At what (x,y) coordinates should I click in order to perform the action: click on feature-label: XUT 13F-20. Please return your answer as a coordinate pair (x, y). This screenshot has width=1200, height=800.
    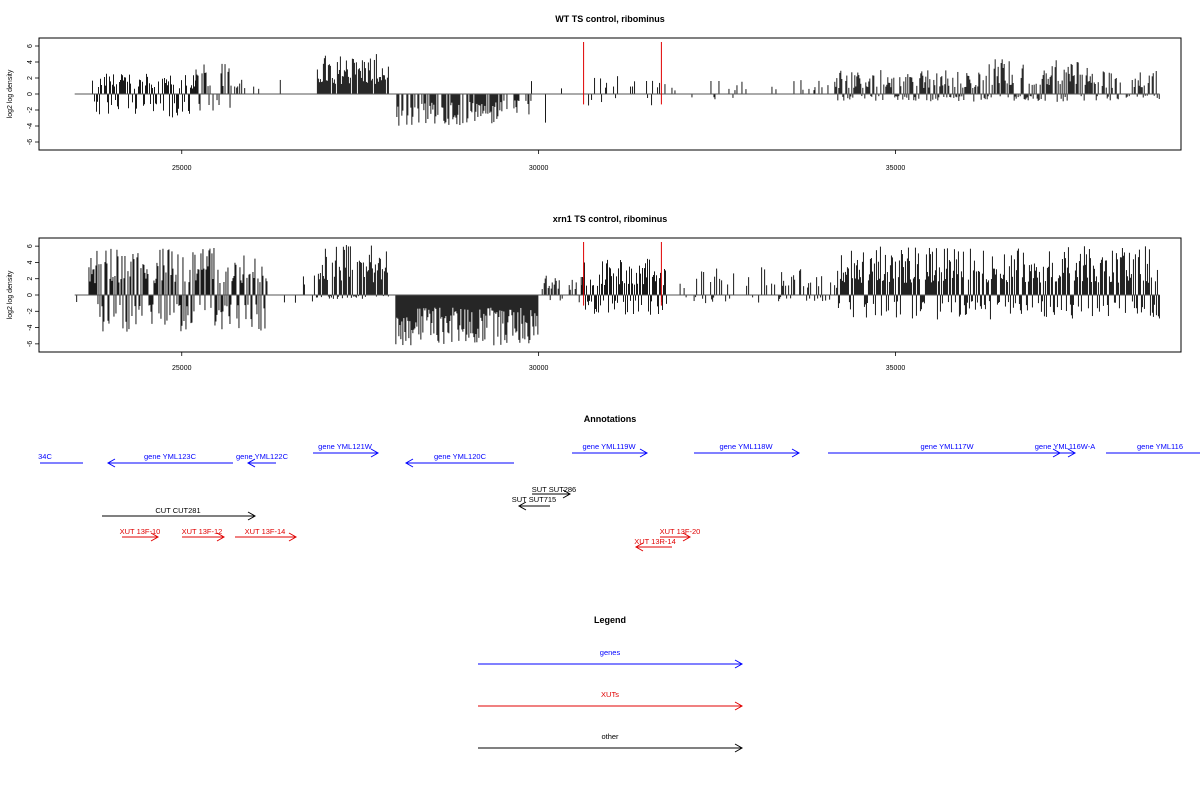
    Looking at the image, I should click on (680, 531).